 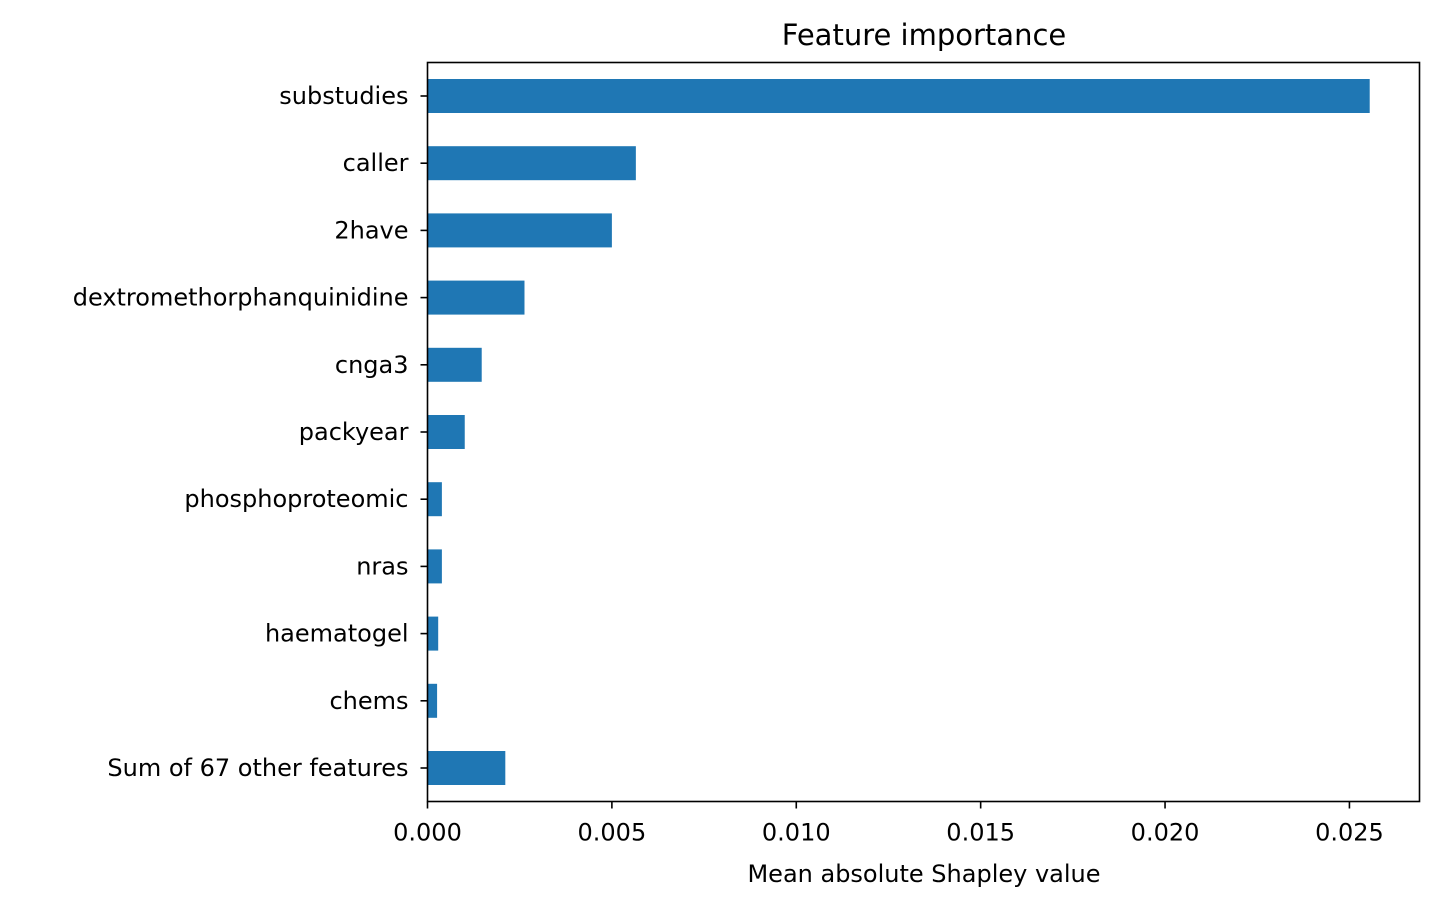 What do you see at coordinates (354, 432) in the screenshot?
I see `y-tick-label: packyear` at bounding box center [354, 432].